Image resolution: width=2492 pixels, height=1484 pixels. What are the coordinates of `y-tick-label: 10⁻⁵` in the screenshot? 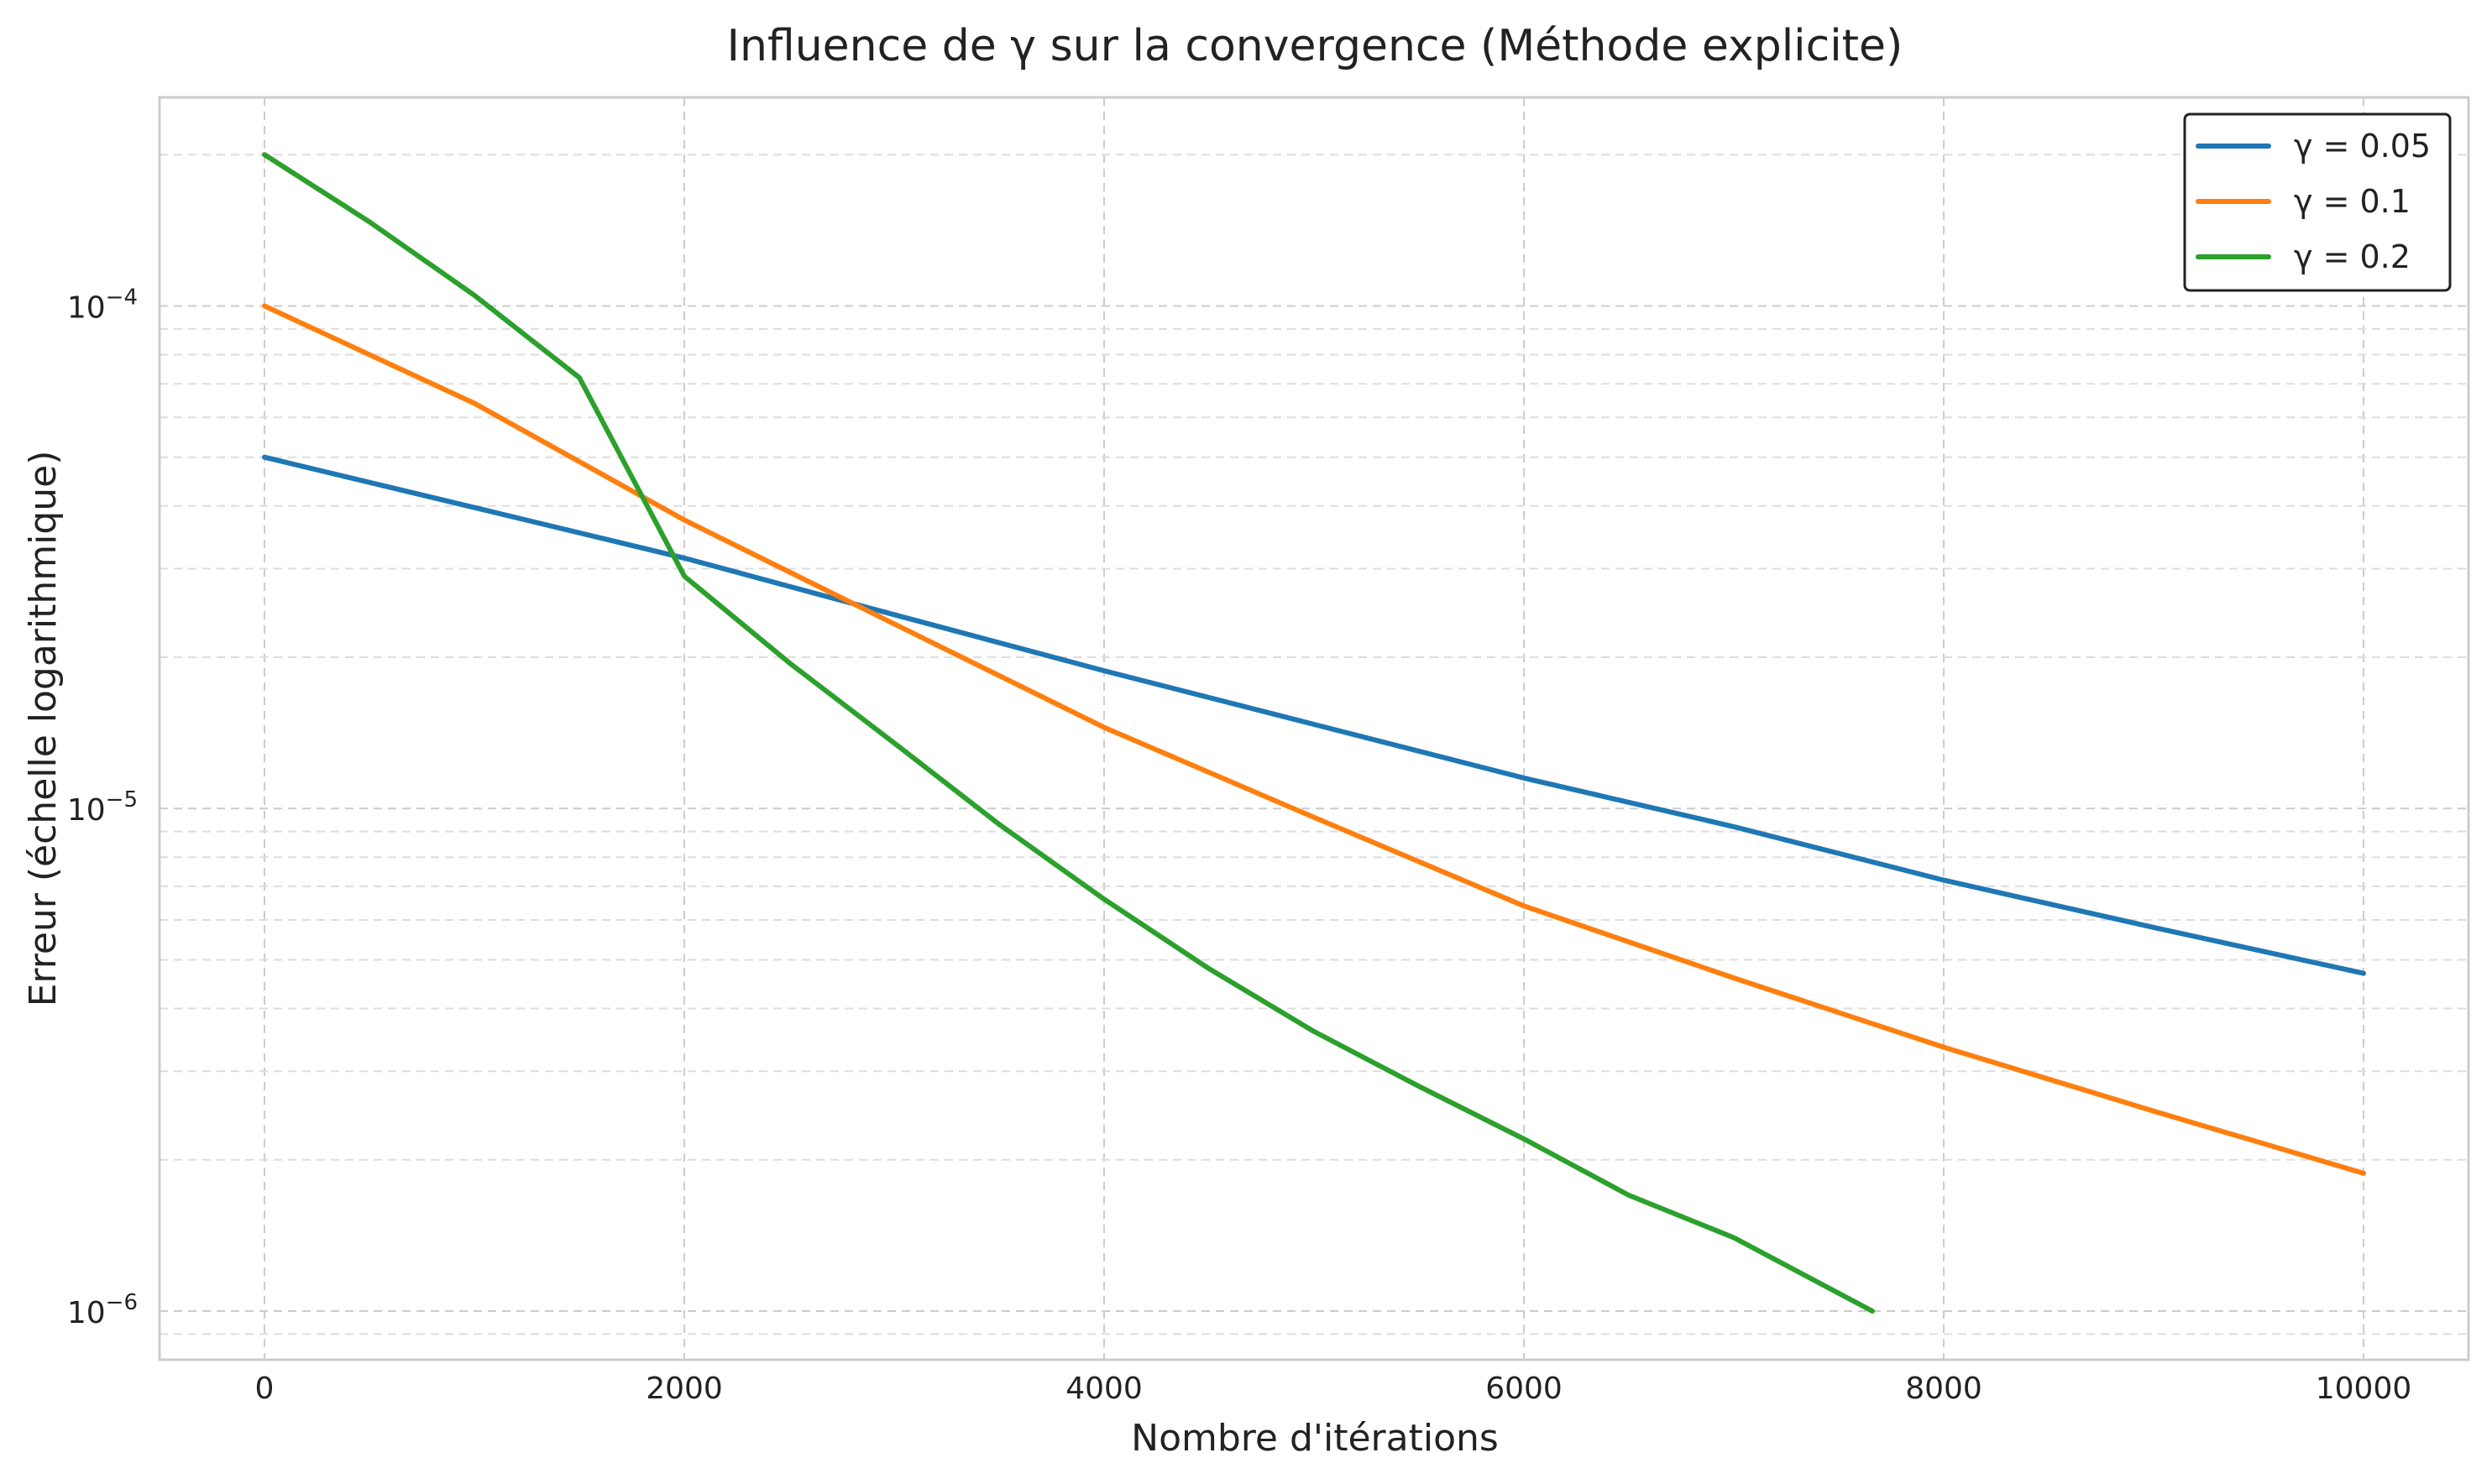 It's located at (102, 807).